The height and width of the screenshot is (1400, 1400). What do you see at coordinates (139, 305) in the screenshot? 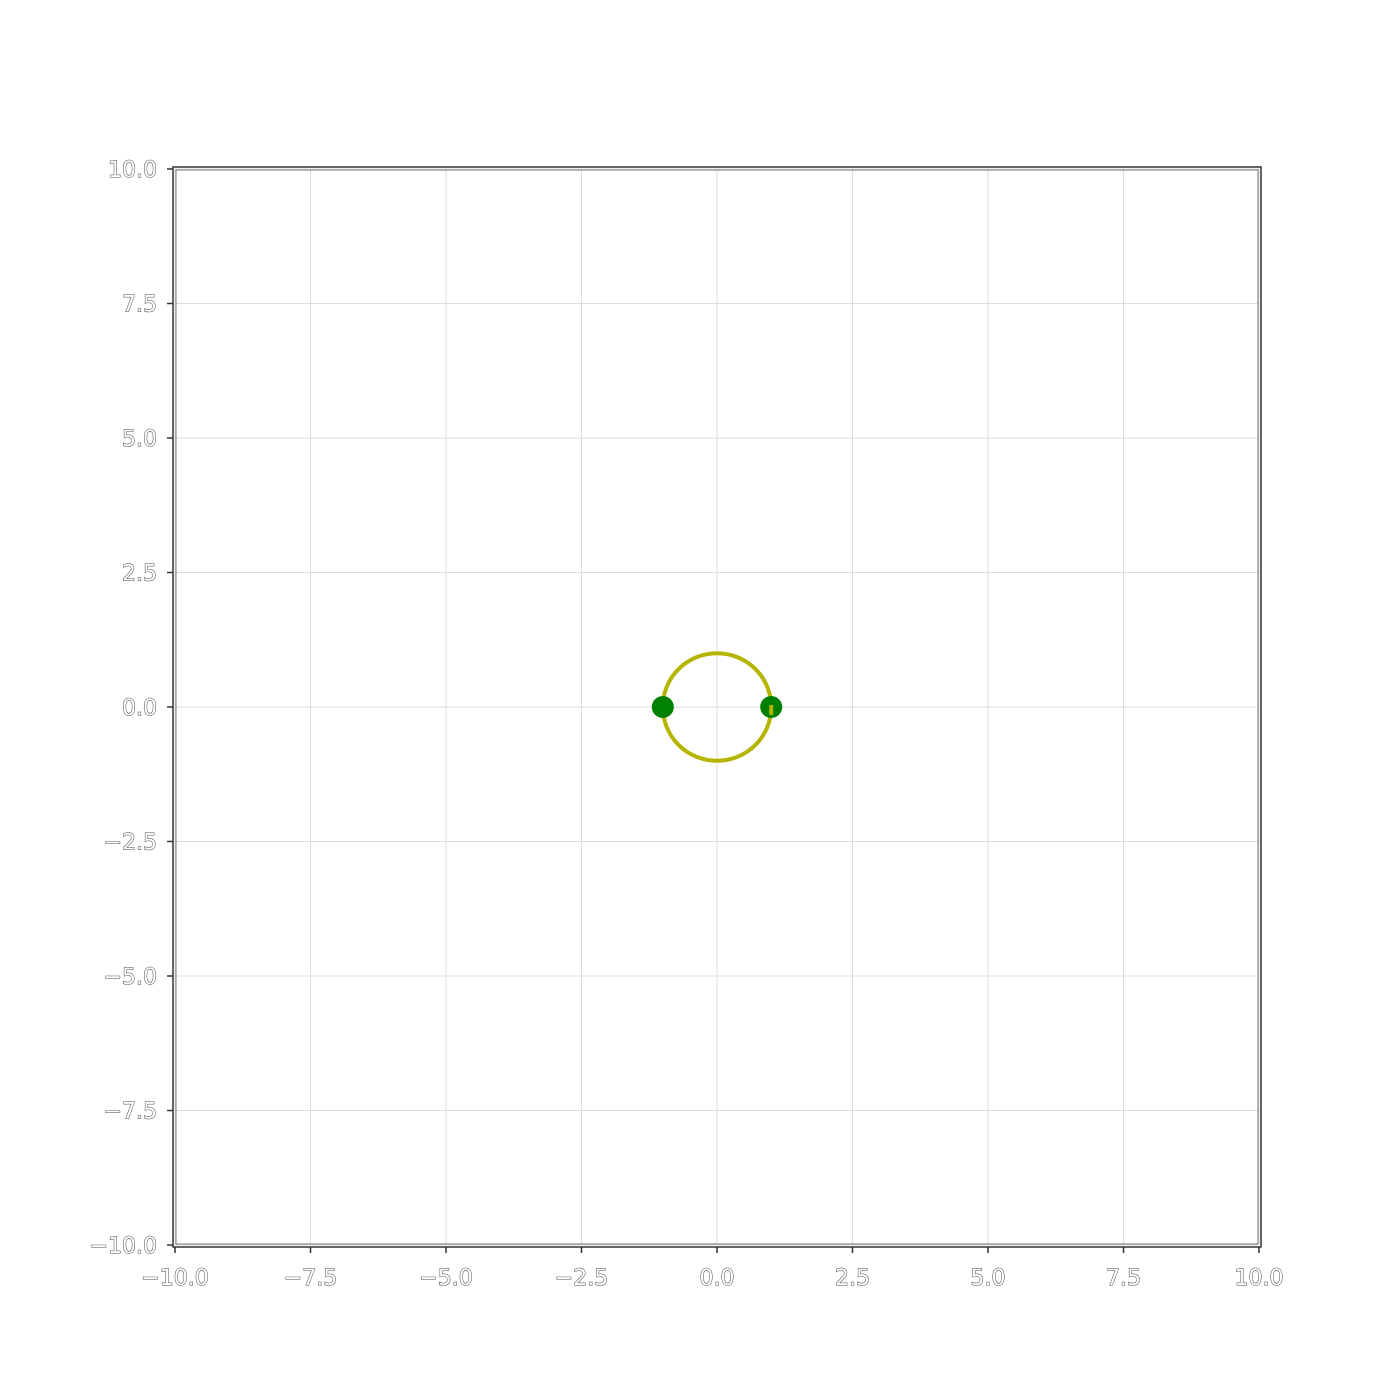
I see `y-tick-label: 7.5` at bounding box center [139, 305].